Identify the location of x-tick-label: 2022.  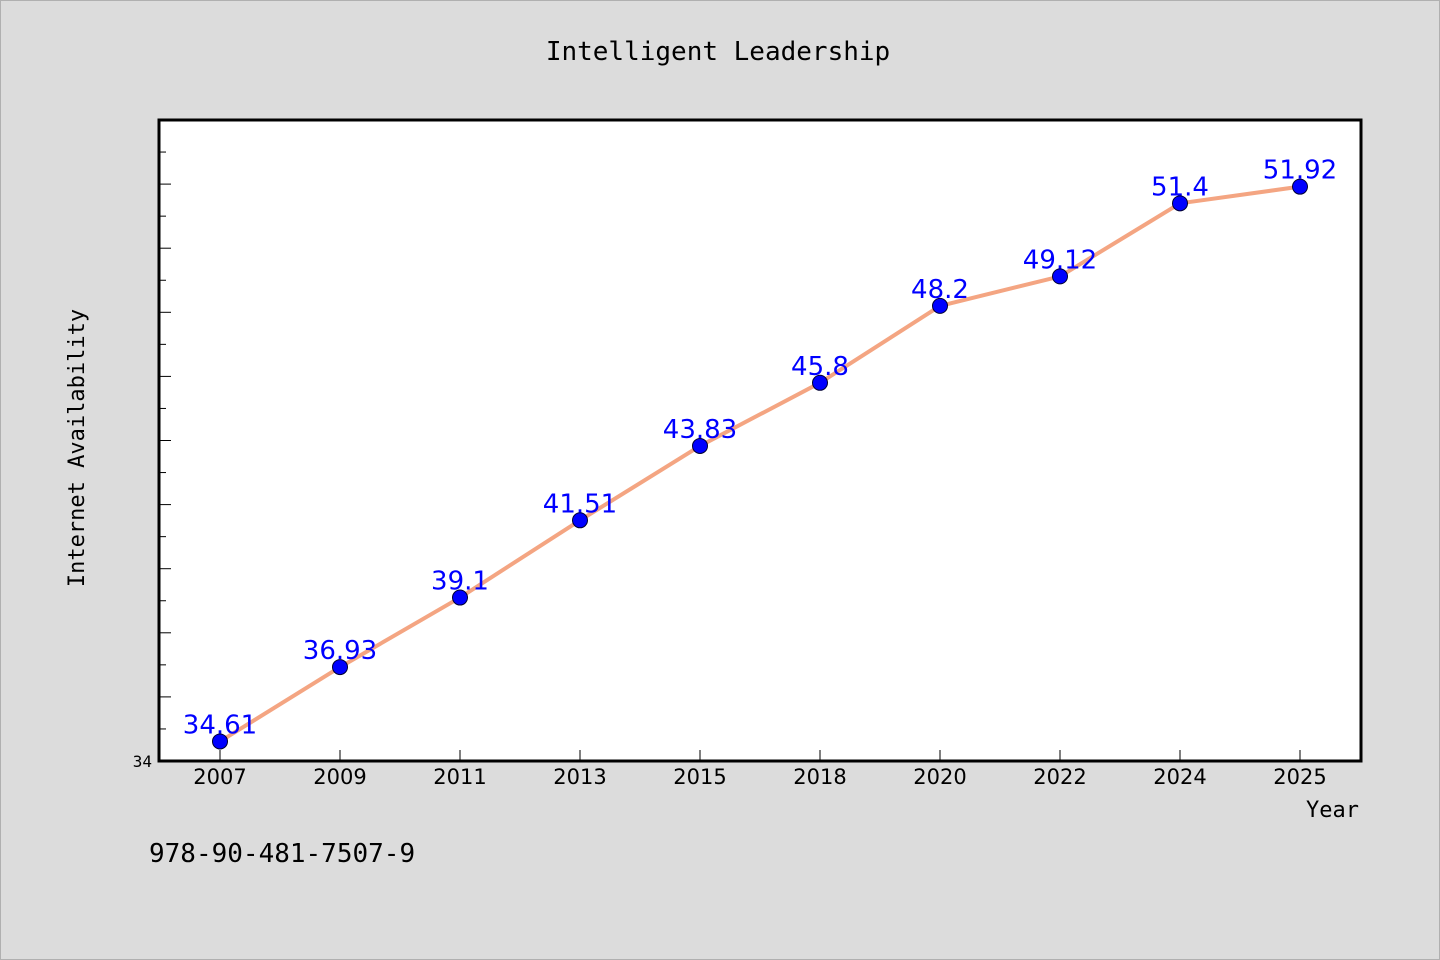
(1059, 777).